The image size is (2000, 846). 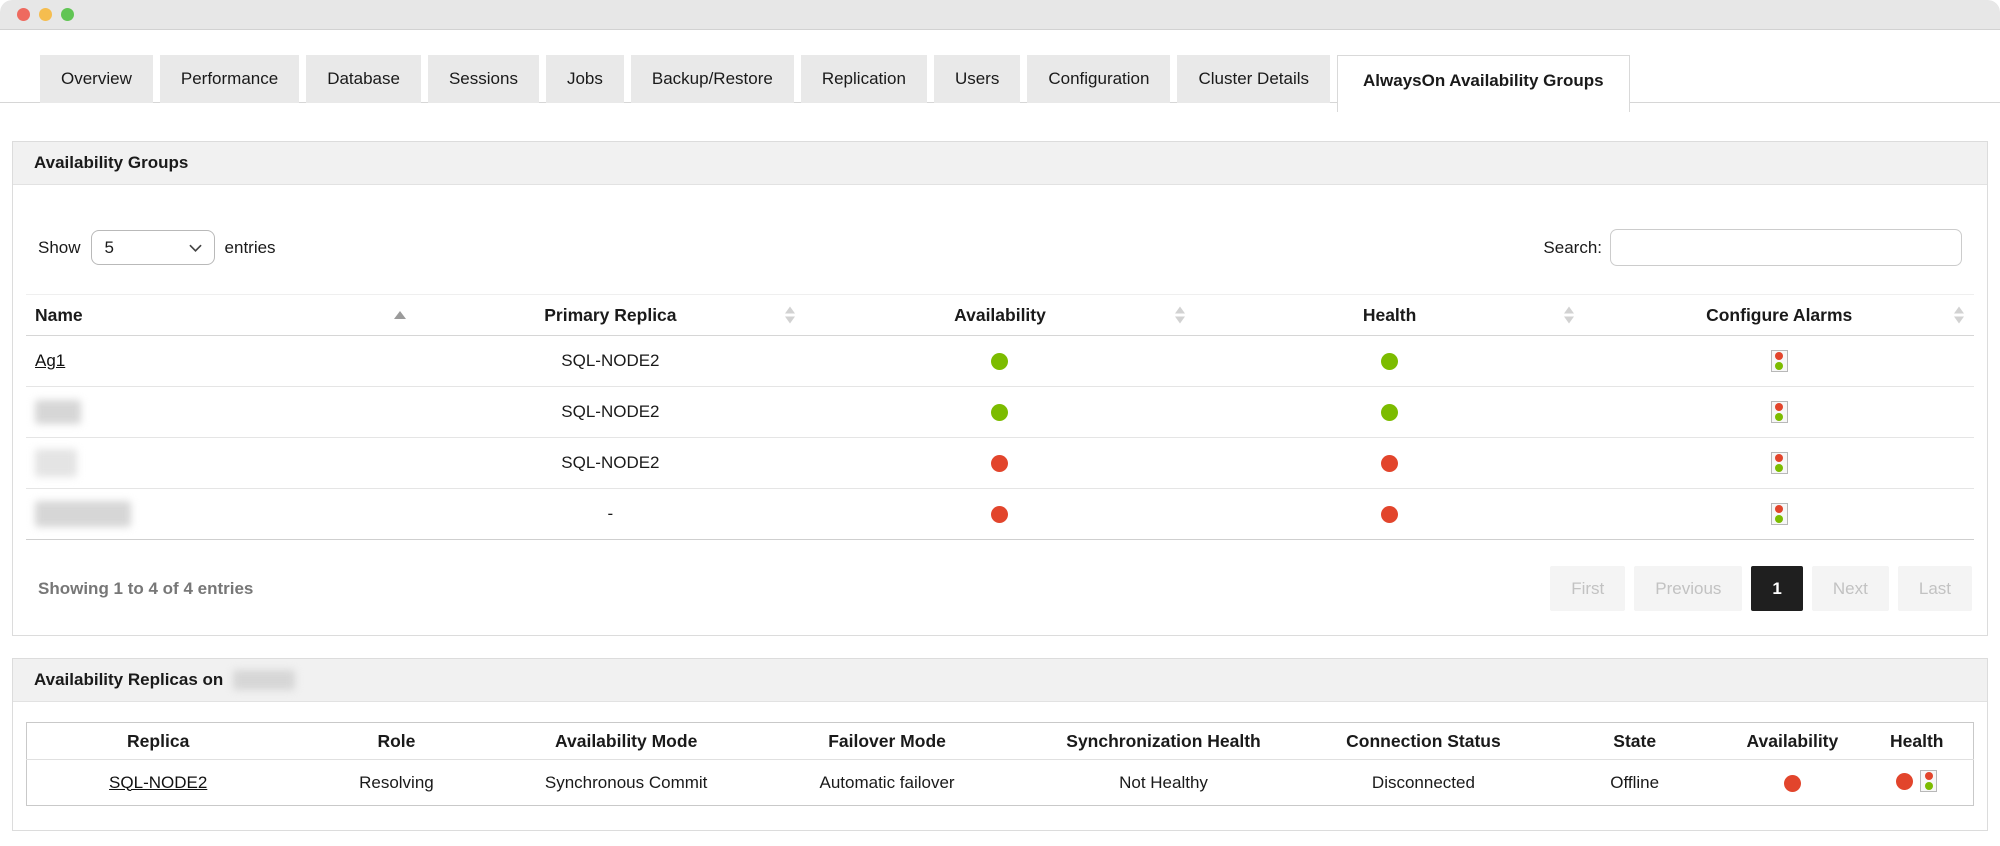 I want to click on pagination: First Previous 1 Next Last, so click(x=1761, y=588).